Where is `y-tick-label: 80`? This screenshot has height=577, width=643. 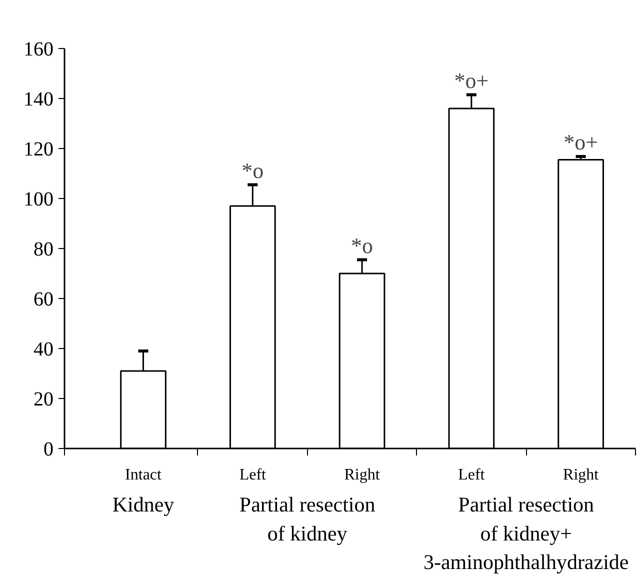
y-tick-label: 80 is located at coordinates (44, 249).